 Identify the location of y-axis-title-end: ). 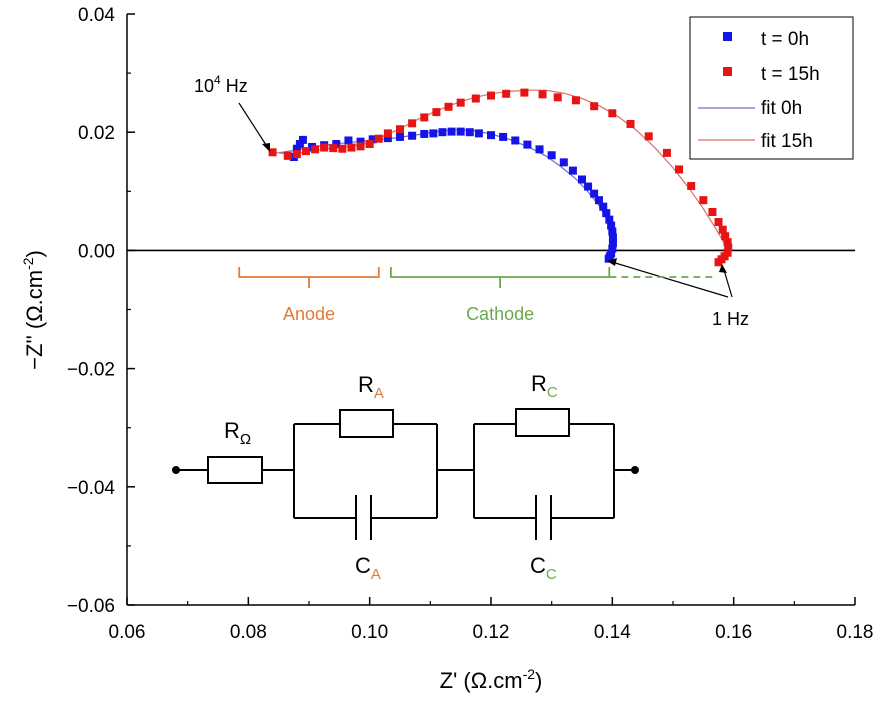
(34, 253).